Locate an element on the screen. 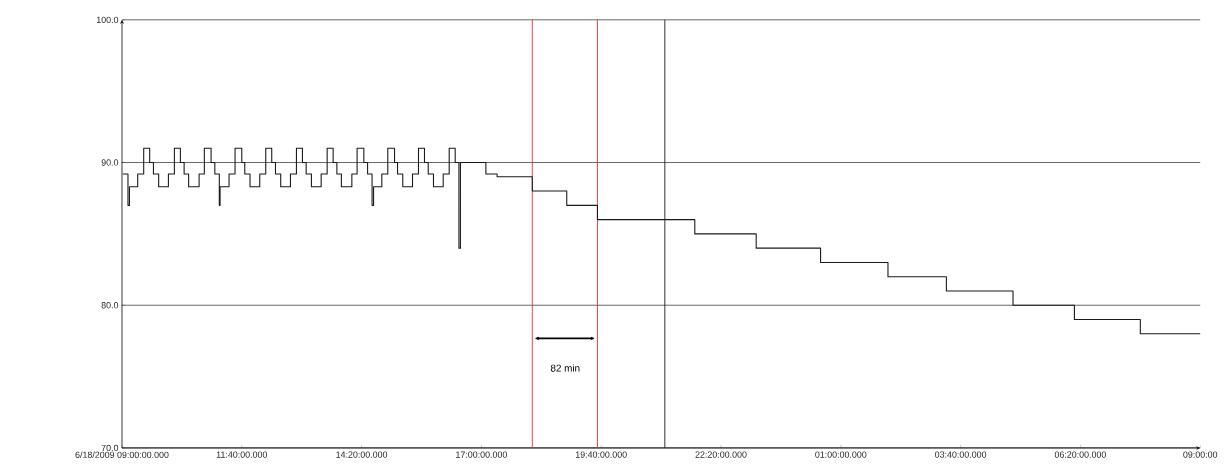 This screenshot has height=467, width=1224. y-tick-label: 90.0 is located at coordinates (110, 162).